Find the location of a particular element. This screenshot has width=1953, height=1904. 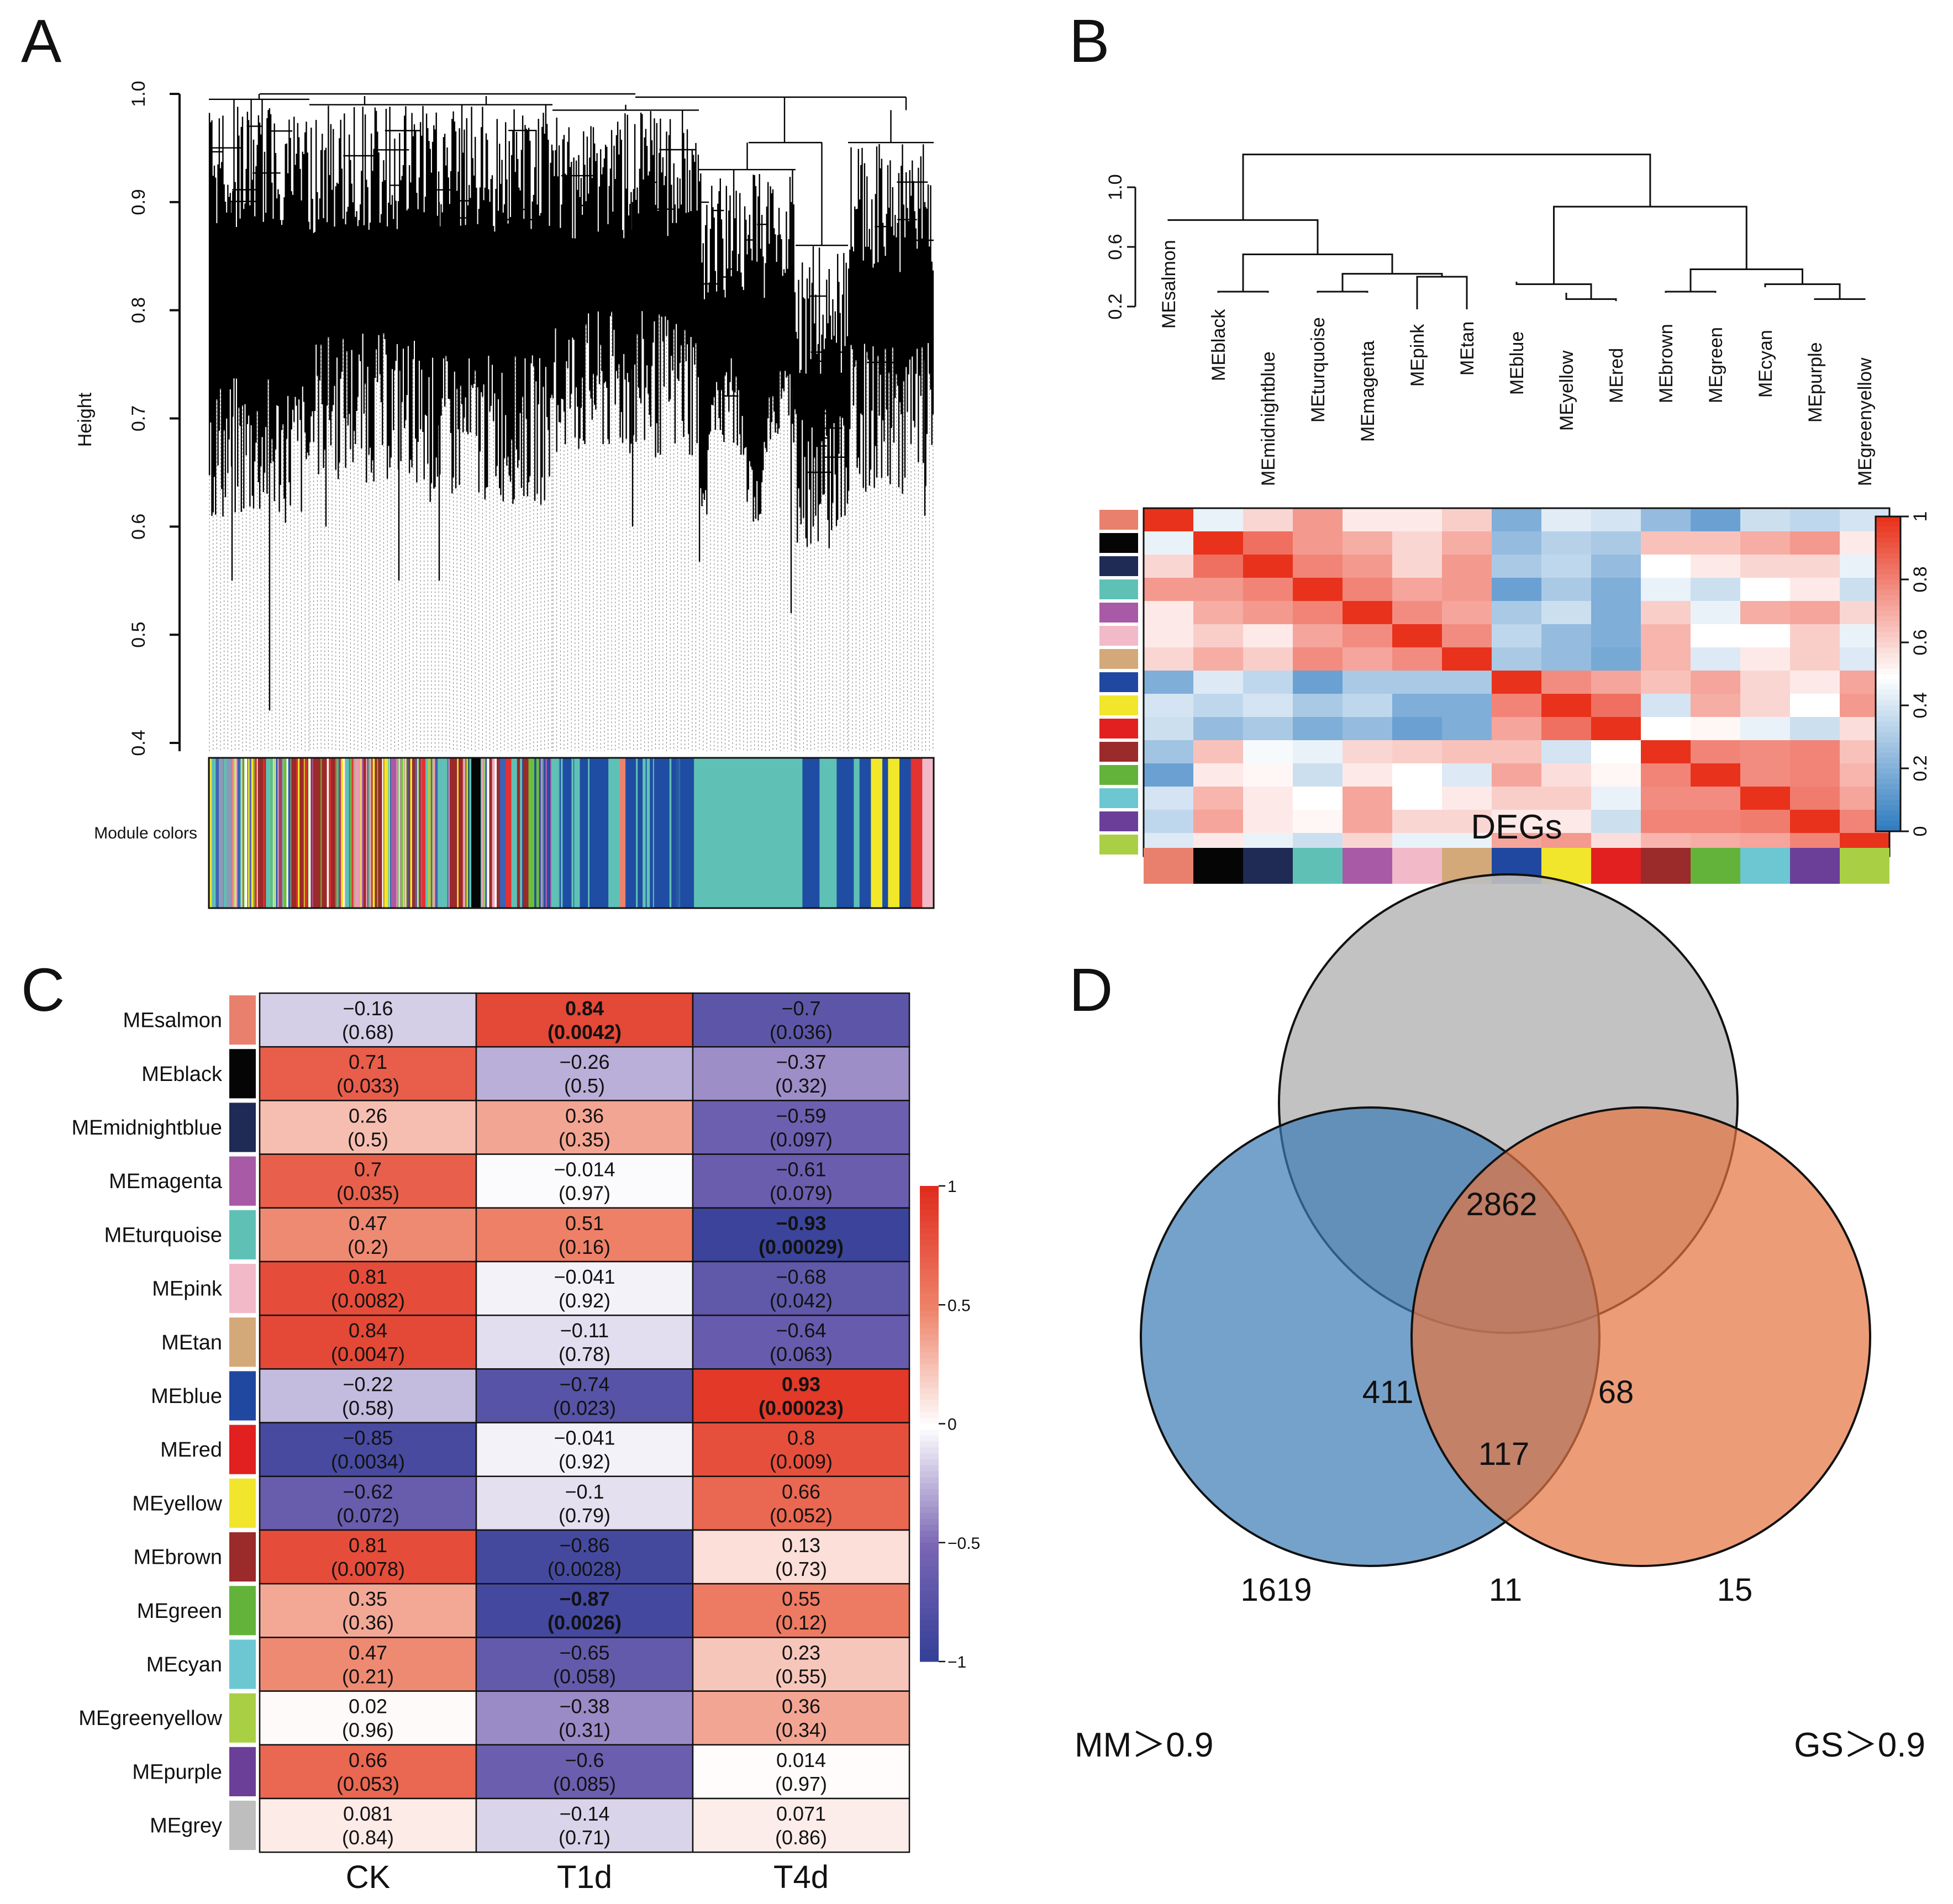

panel-c-cell-pvalue: (0.097) is located at coordinates (802, 1140).